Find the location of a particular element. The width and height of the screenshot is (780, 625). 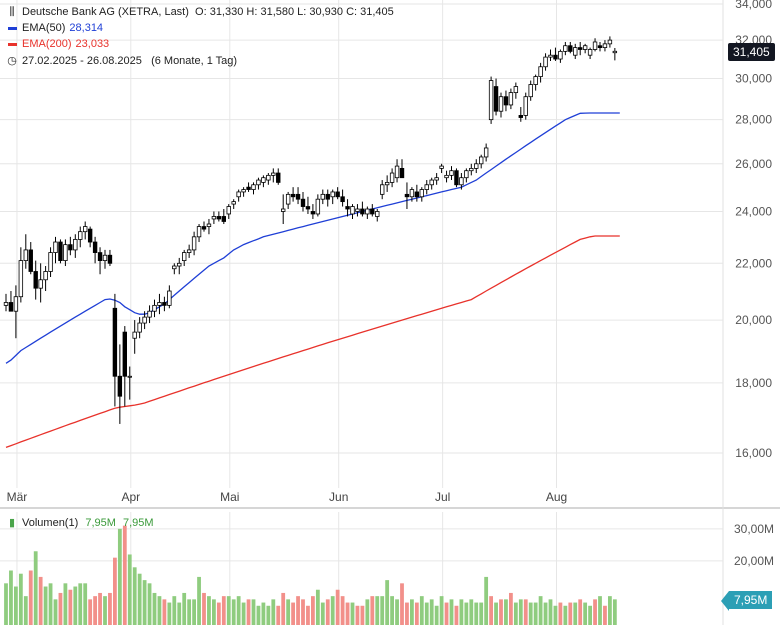

ema50-value: 28,314 is located at coordinates (86, 28).